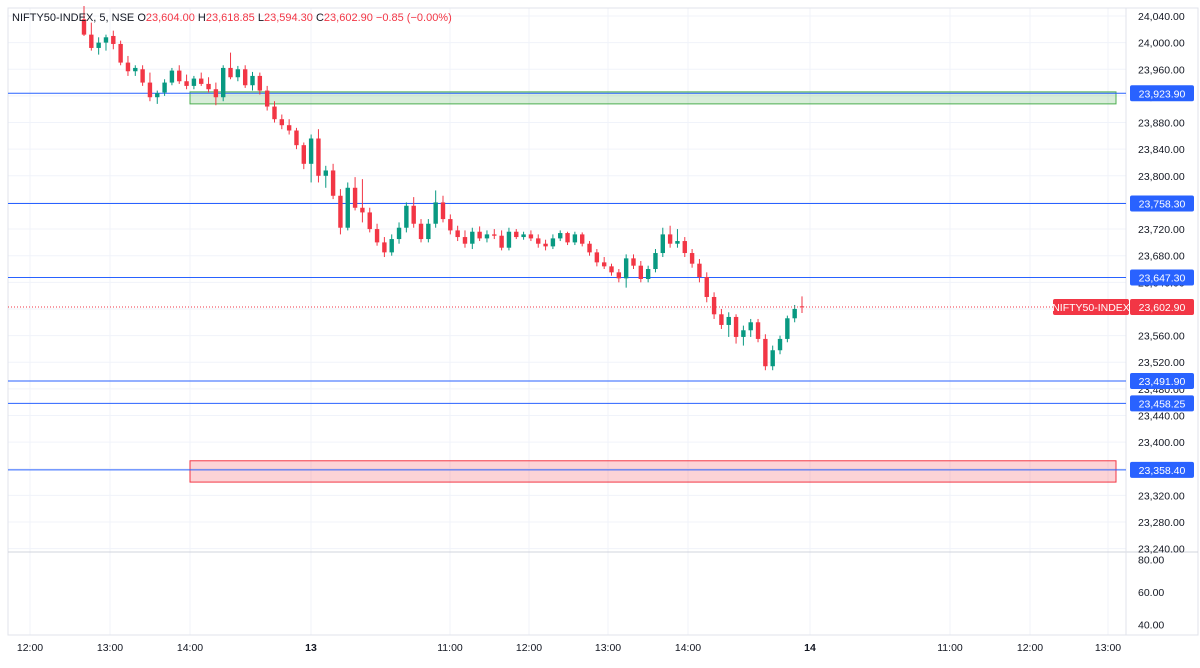 The height and width of the screenshot is (668, 1200). I want to click on low-key: L, so click(260, 18).